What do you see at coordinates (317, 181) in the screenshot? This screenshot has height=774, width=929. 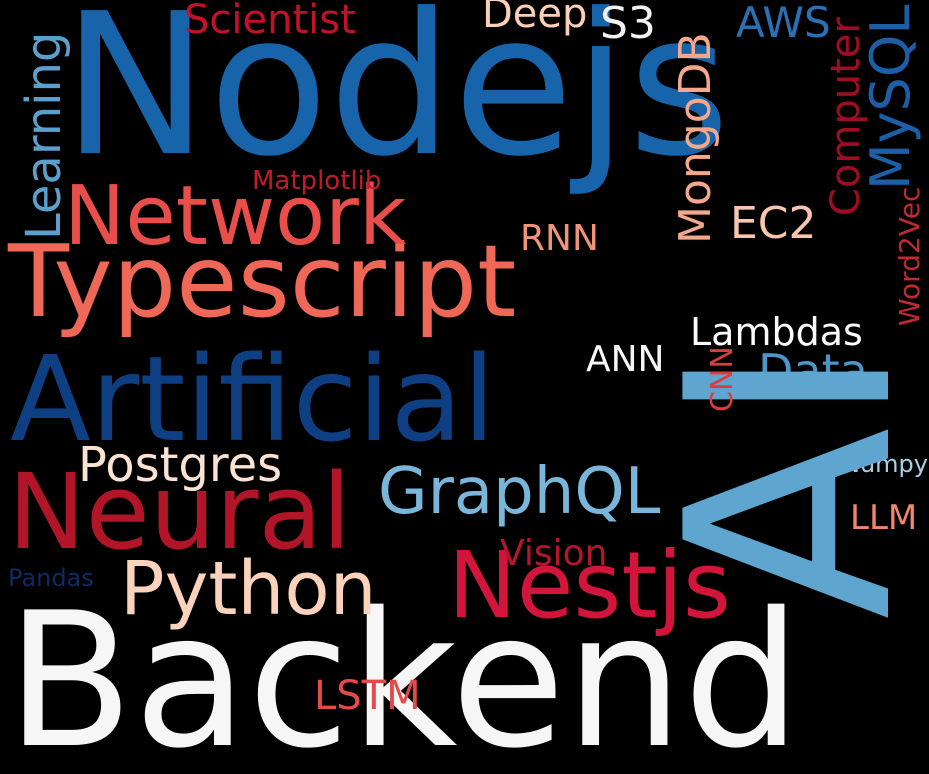 I see `word-matplotlib: Matplotlib` at bounding box center [317, 181].